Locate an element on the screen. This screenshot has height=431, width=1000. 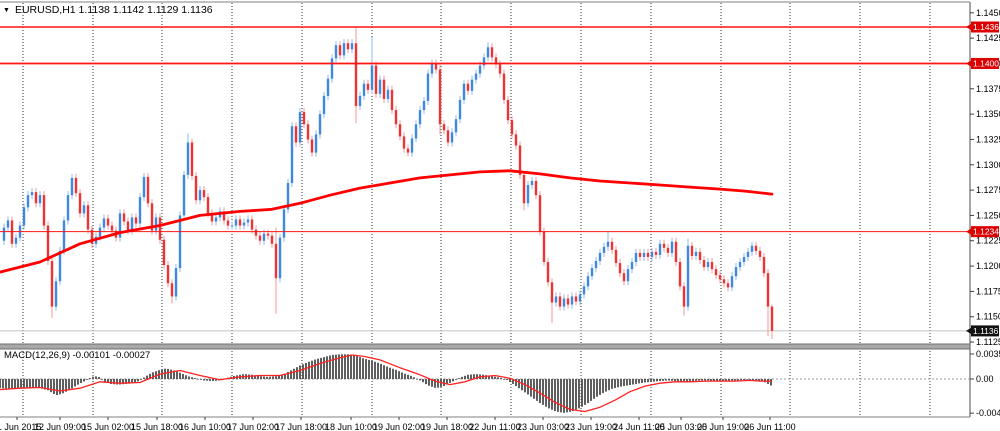
svg-text: 1.1150 is located at coordinates (988, 317).